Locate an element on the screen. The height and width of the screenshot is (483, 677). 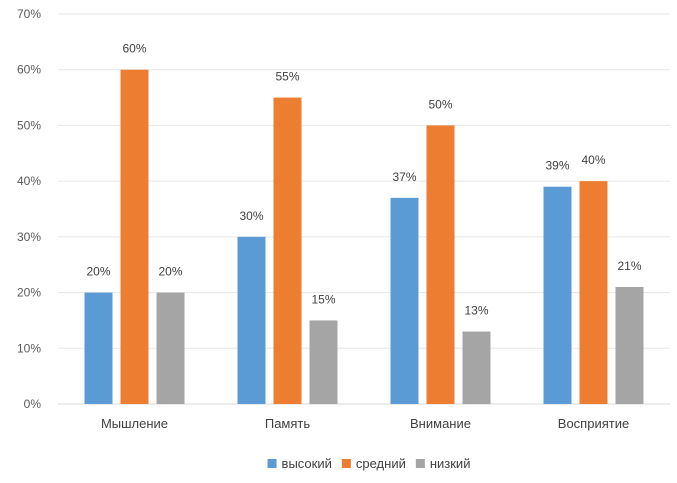
data-label: 40% is located at coordinates (593, 160).